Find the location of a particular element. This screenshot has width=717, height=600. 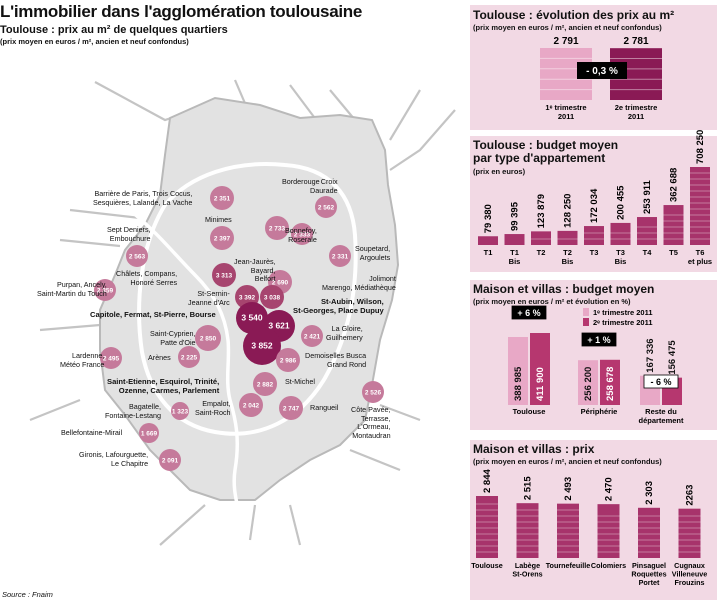

district-value: 3 540 is located at coordinates (252, 318).